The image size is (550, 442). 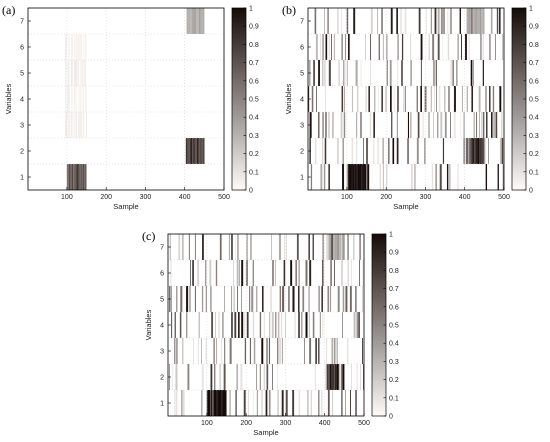 What do you see at coordinates (106, 197) in the screenshot?
I see `x-tick-label: 200` at bounding box center [106, 197].